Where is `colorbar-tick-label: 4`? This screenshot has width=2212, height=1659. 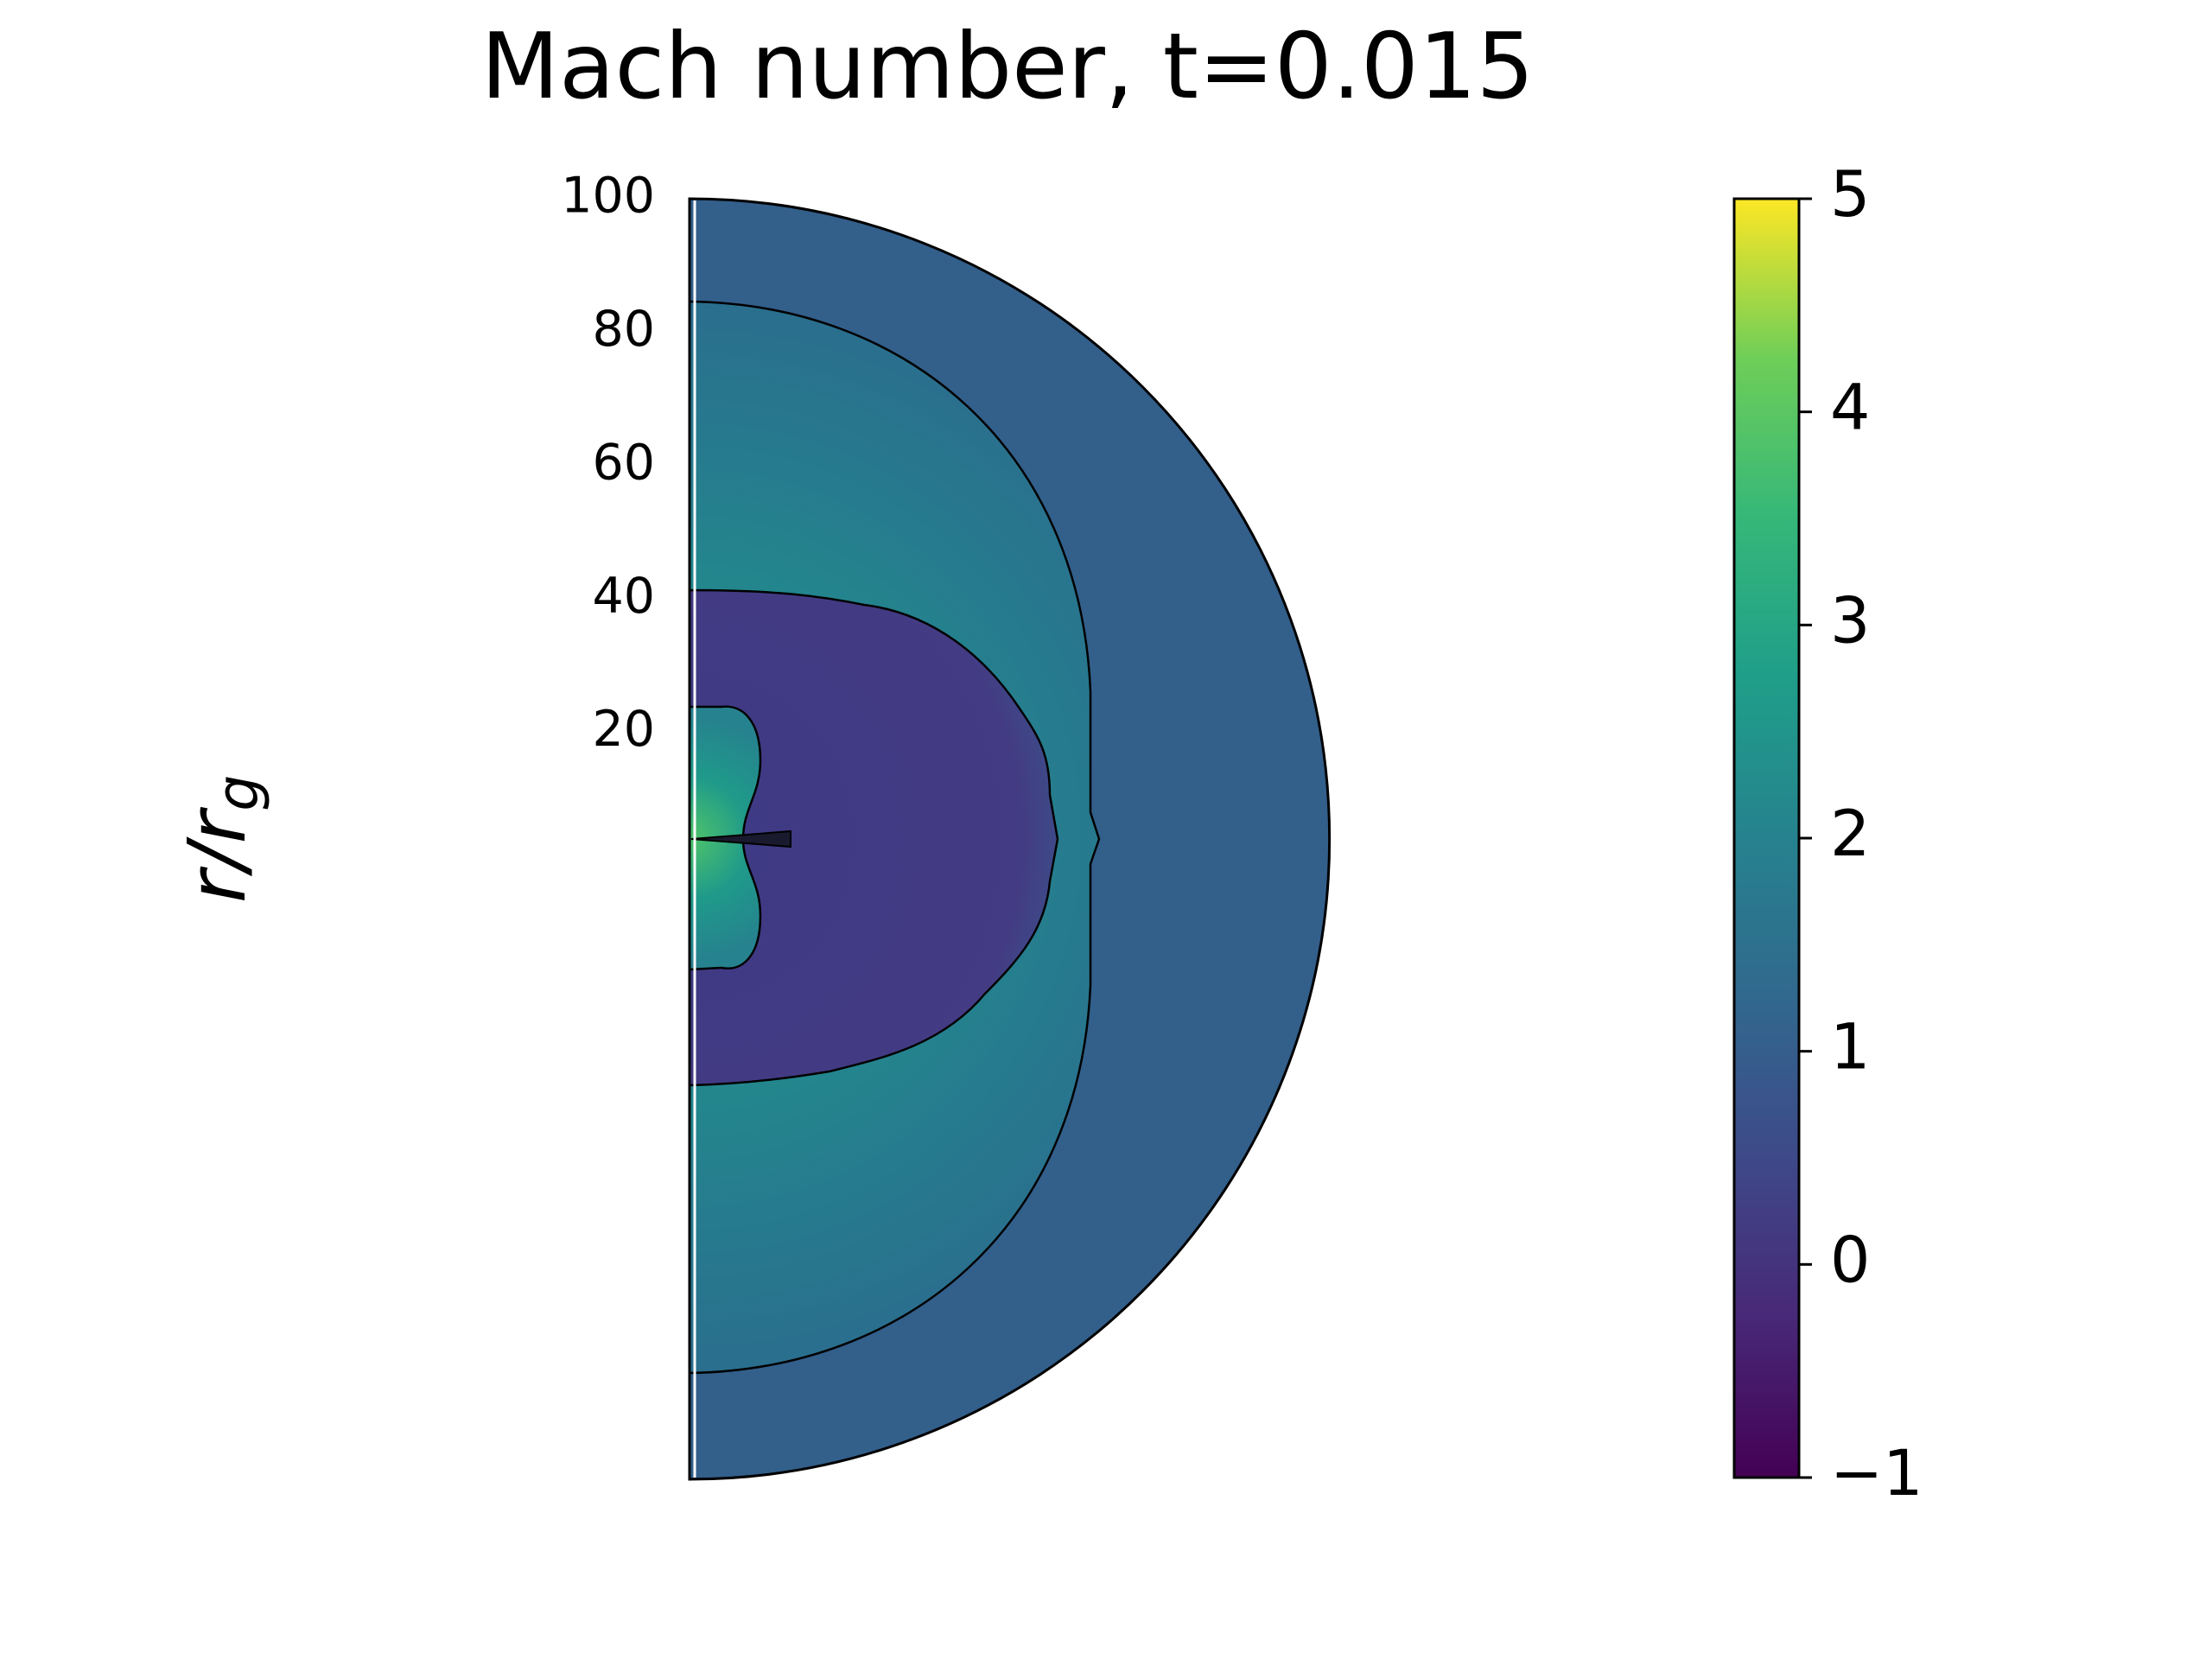 colorbar-tick-label: 4 is located at coordinates (1850, 408).